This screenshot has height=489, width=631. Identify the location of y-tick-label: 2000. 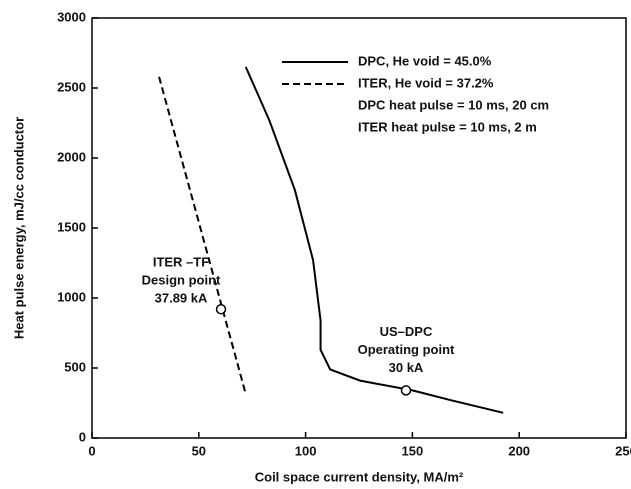
(71, 156).